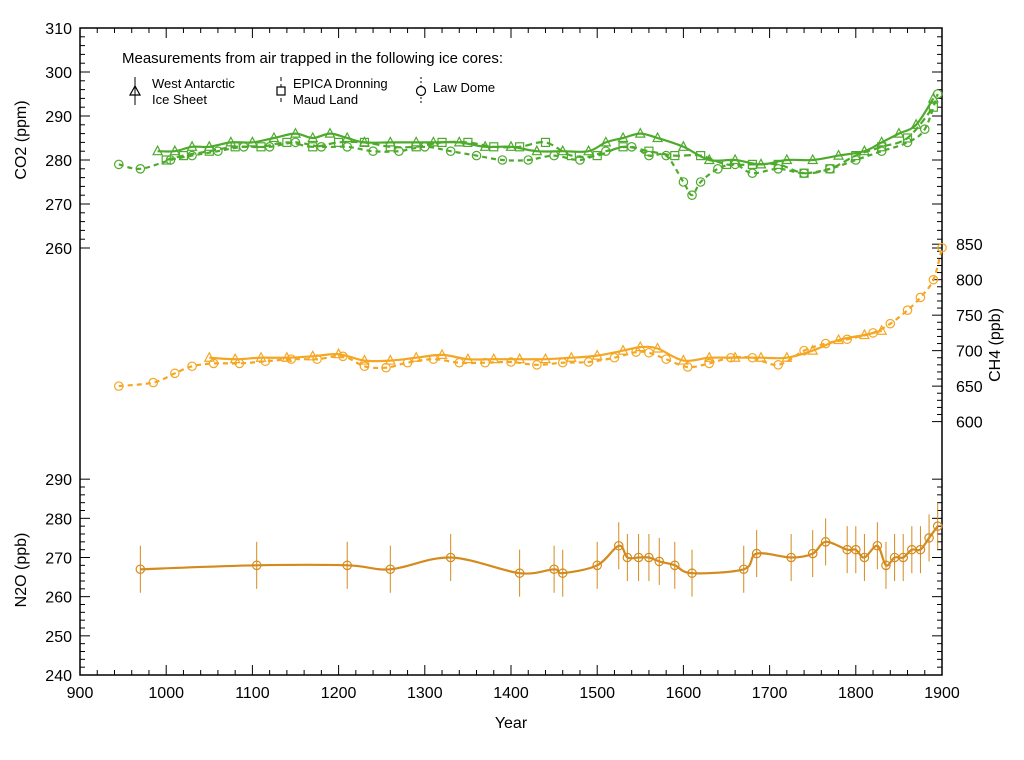  I want to click on legend-item-label-2: Maud Land, so click(325, 99).